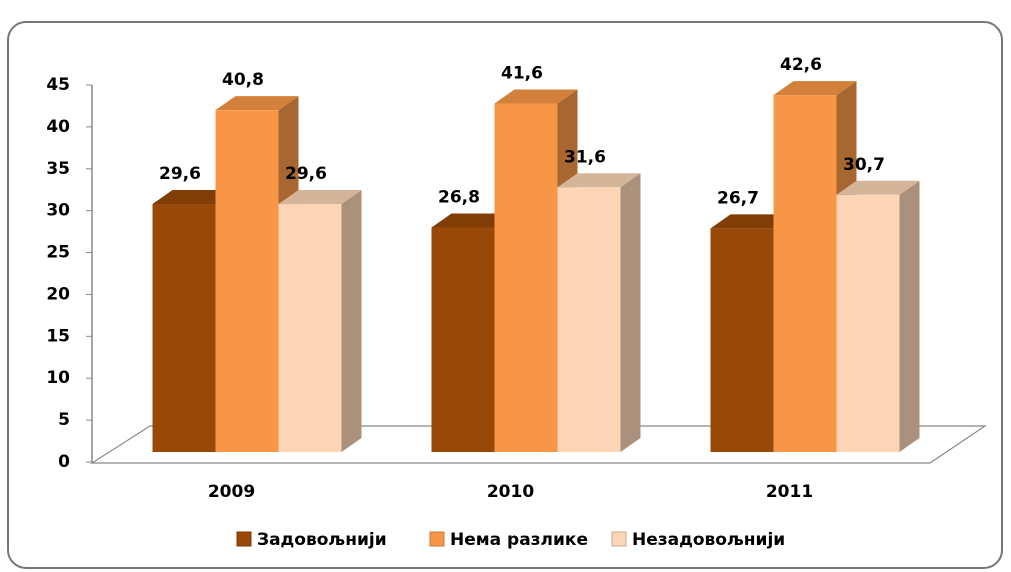 The height and width of the screenshot is (572, 1011). I want to click on value-label: 26,8, so click(459, 197).